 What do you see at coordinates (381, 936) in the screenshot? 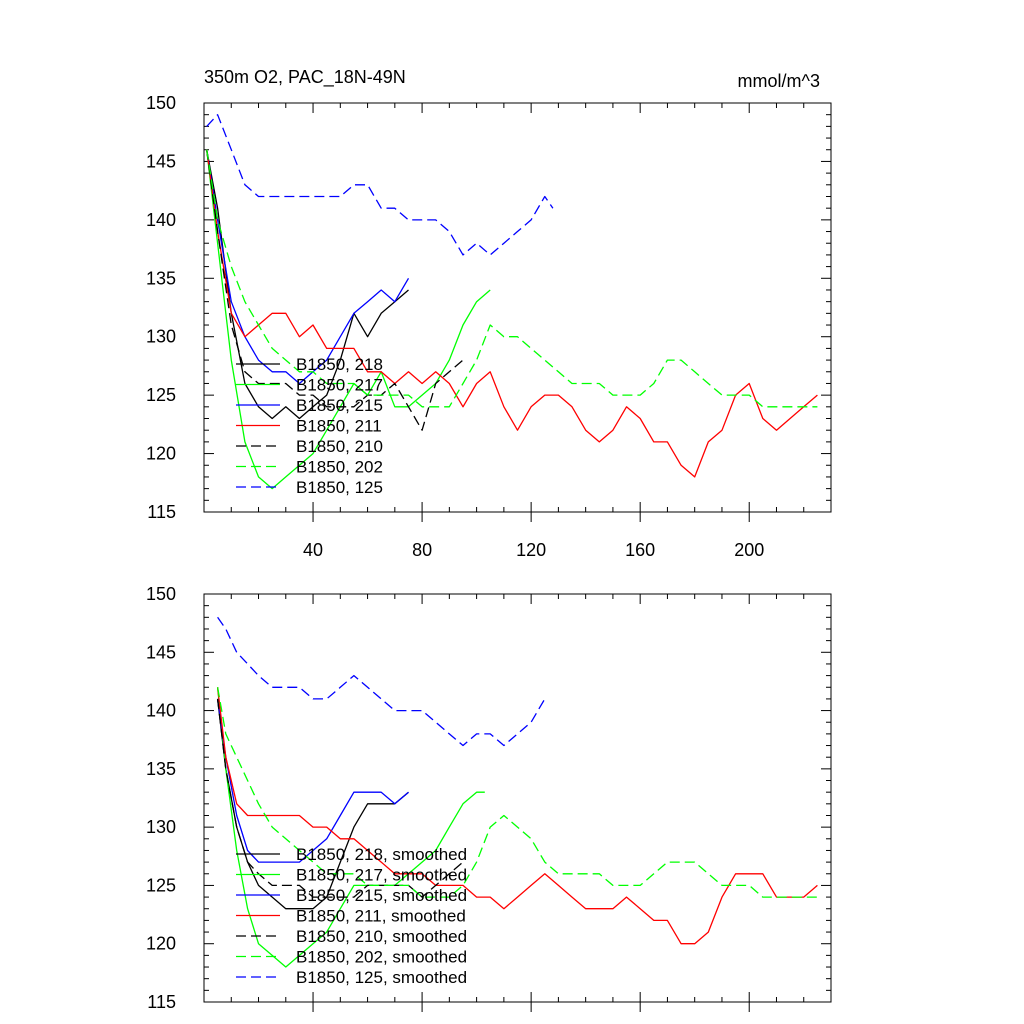
I see `legend-label: B1850, 210, smoothed` at bounding box center [381, 936].